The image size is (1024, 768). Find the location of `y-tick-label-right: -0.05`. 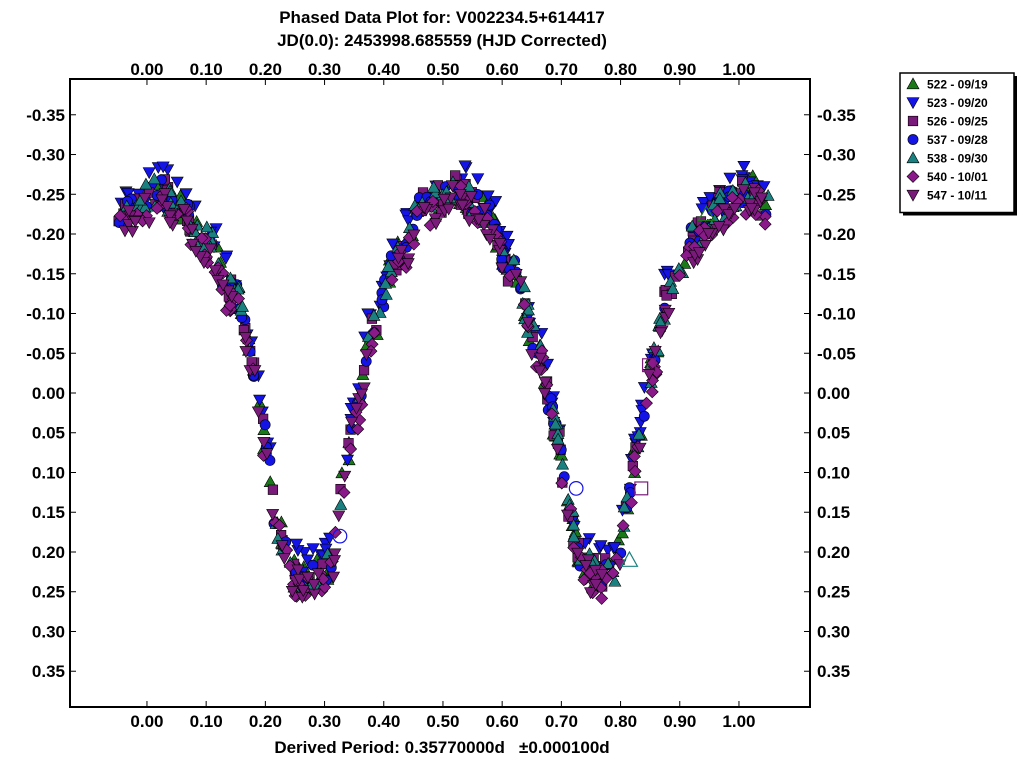

y-tick-label-right: -0.05 is located at coordinates (836, 353).